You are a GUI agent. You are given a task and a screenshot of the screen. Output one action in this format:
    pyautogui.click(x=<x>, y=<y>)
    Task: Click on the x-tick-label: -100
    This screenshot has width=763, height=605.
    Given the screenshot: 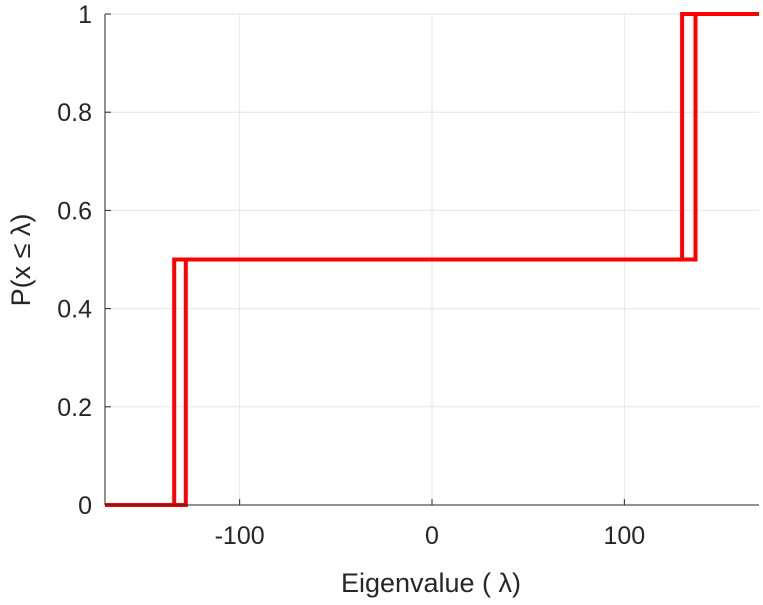 What is the action you would take?
    pyautogui.click(x=240, y=536)
    